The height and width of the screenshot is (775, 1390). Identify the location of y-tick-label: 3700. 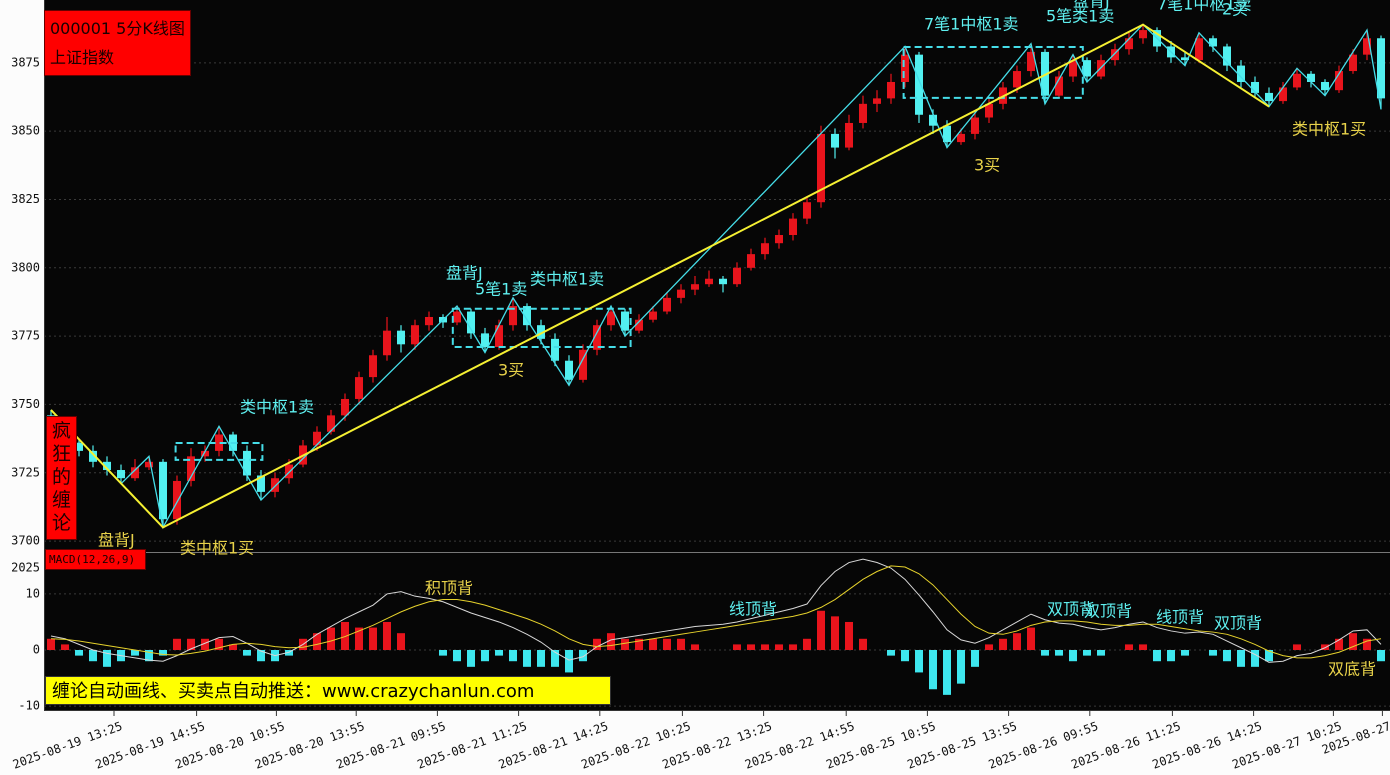
(25, 541).